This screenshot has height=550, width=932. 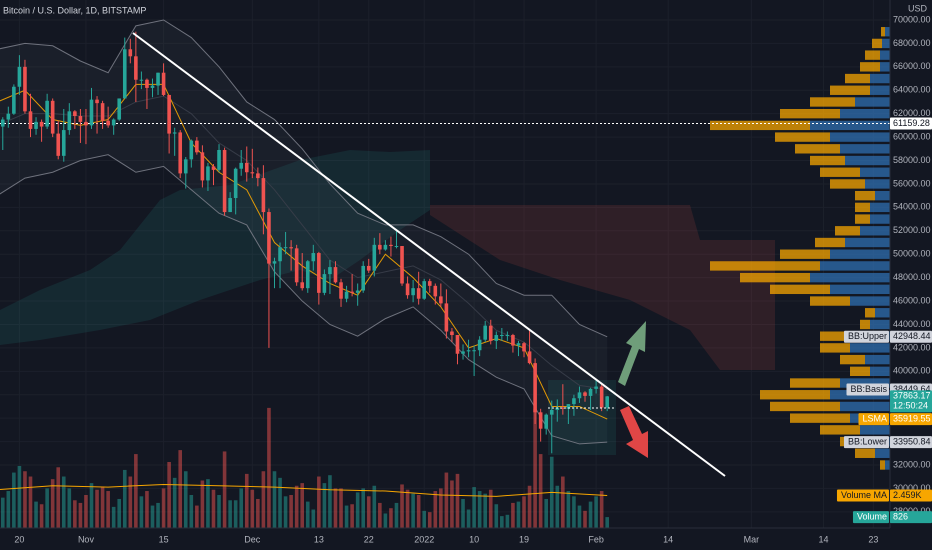 I want to click on x-tick-label: 15, so click(x=164, y=539).